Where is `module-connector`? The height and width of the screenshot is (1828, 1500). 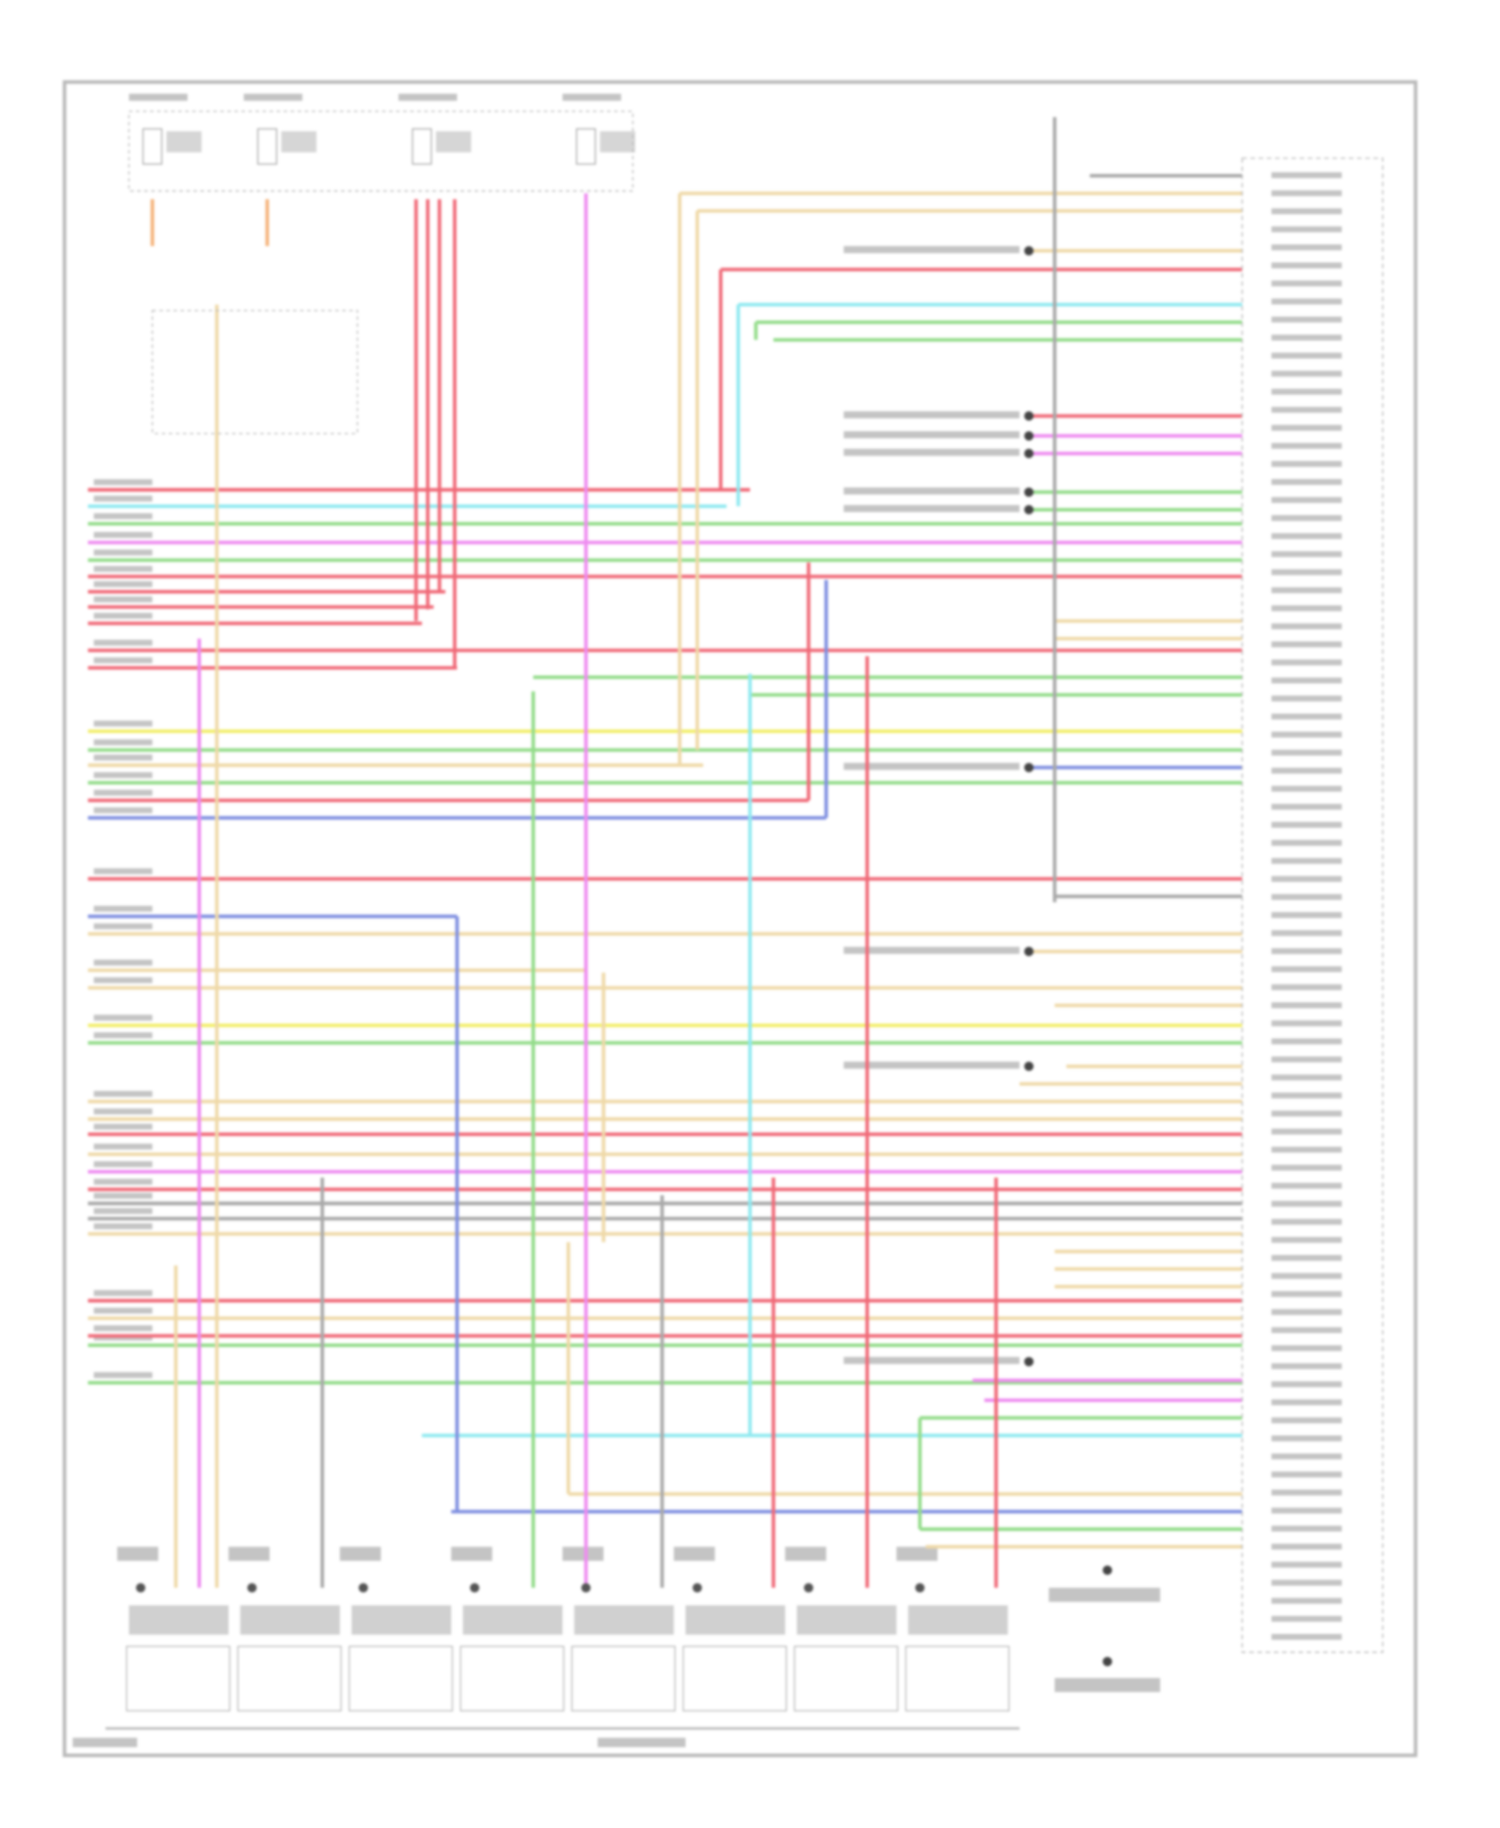
module-connector is located at coordinates (1312, 905).